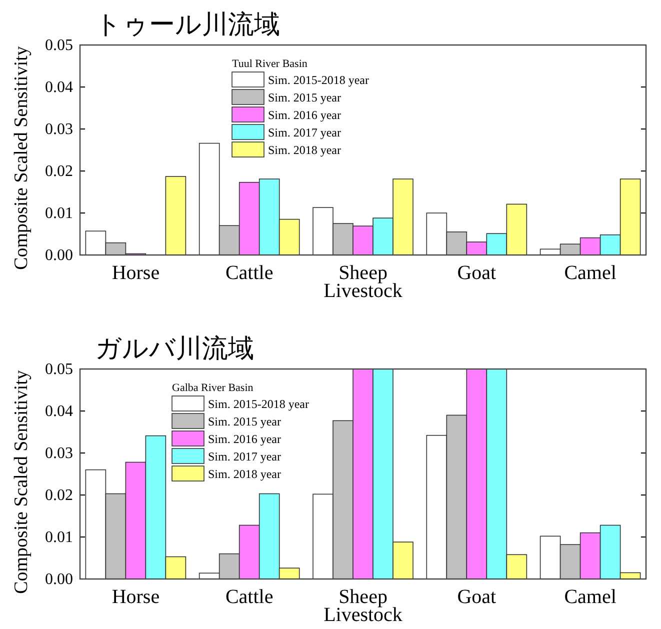 The height and width of the screenshot is (629, 661). I want to click on chart-title: トゥール川流域, so click(187, 25).